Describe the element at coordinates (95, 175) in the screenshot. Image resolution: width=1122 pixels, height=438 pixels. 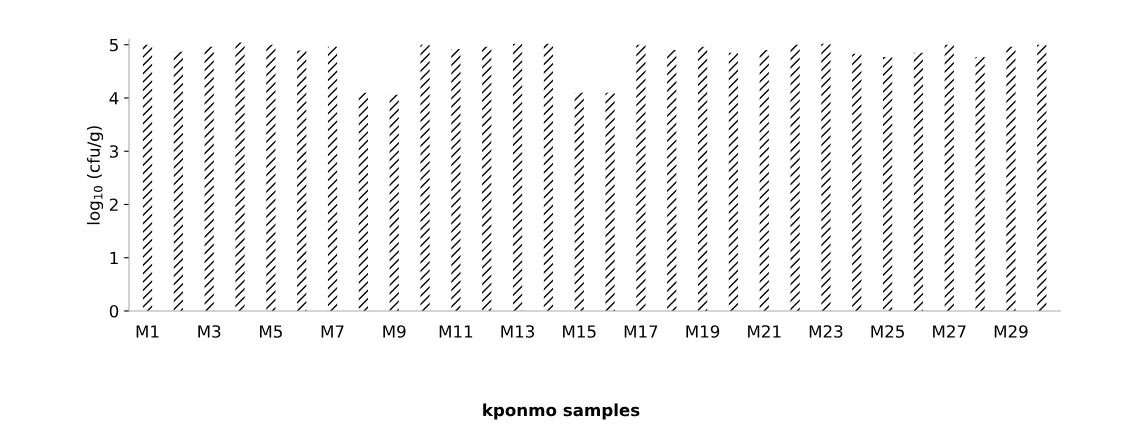
I see `y-axis-title: log$_{10}$ (cfu/g)` at that location.